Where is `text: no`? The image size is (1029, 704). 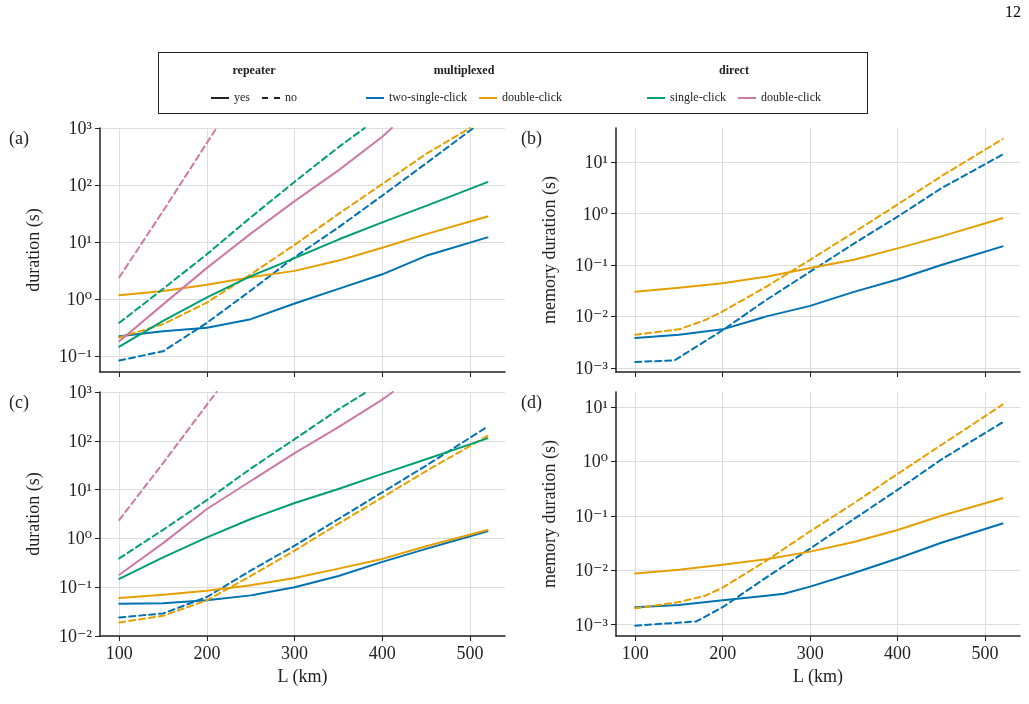
text: no is located at coordinates (291, 97).